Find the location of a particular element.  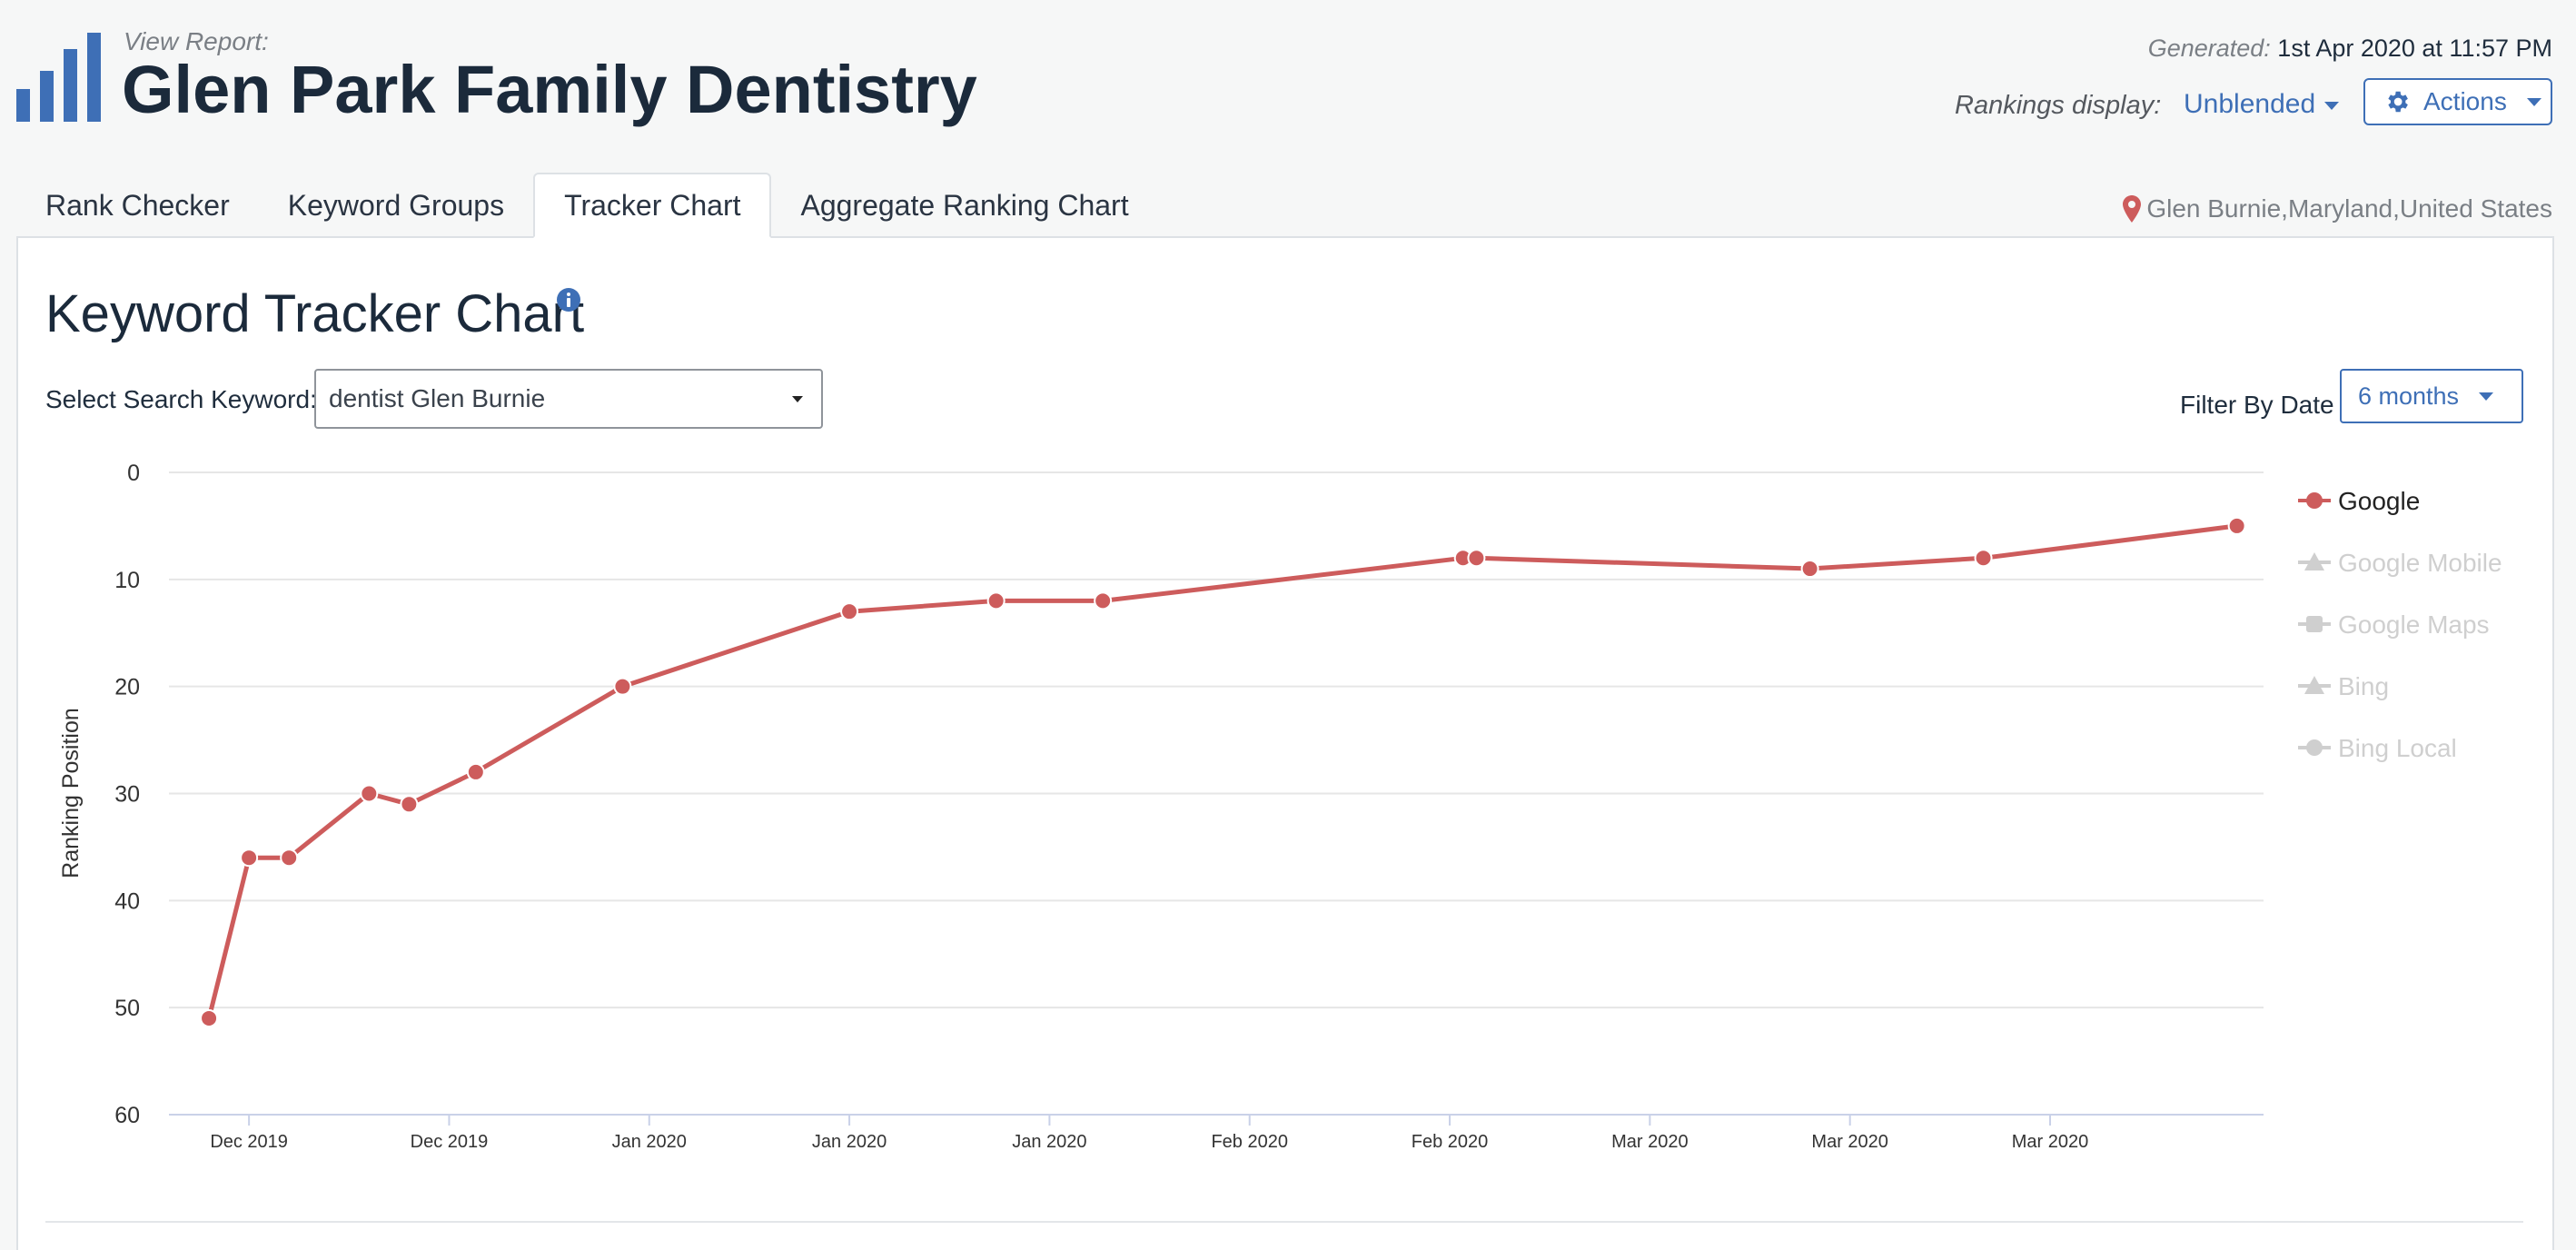

y-tick-label: 40 is located at coordinates (127, 901).